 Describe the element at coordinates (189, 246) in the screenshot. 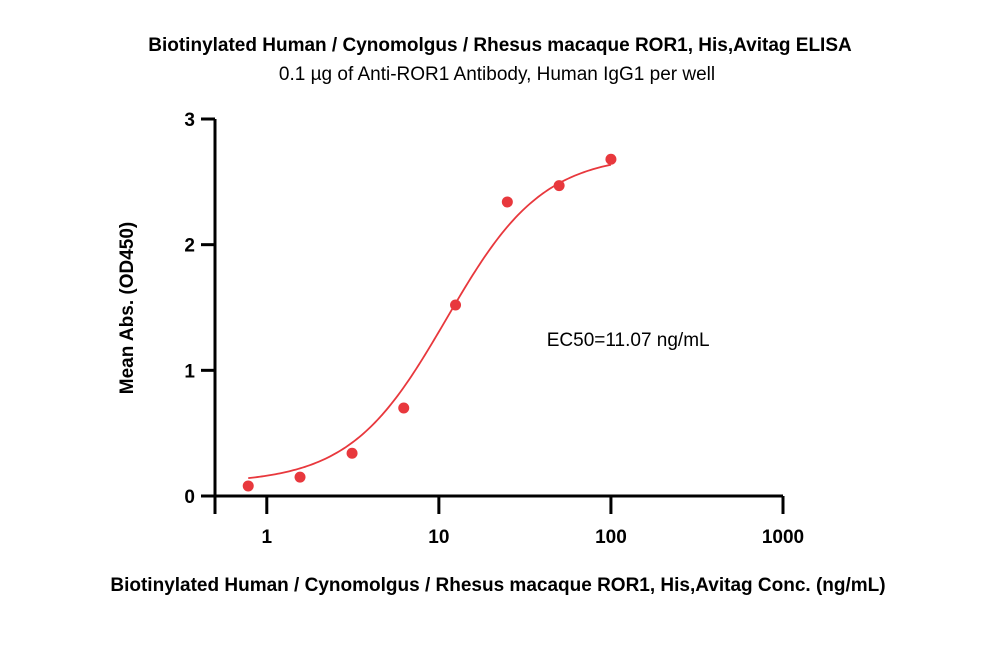

I see `y-tick-label: 2` at that location.